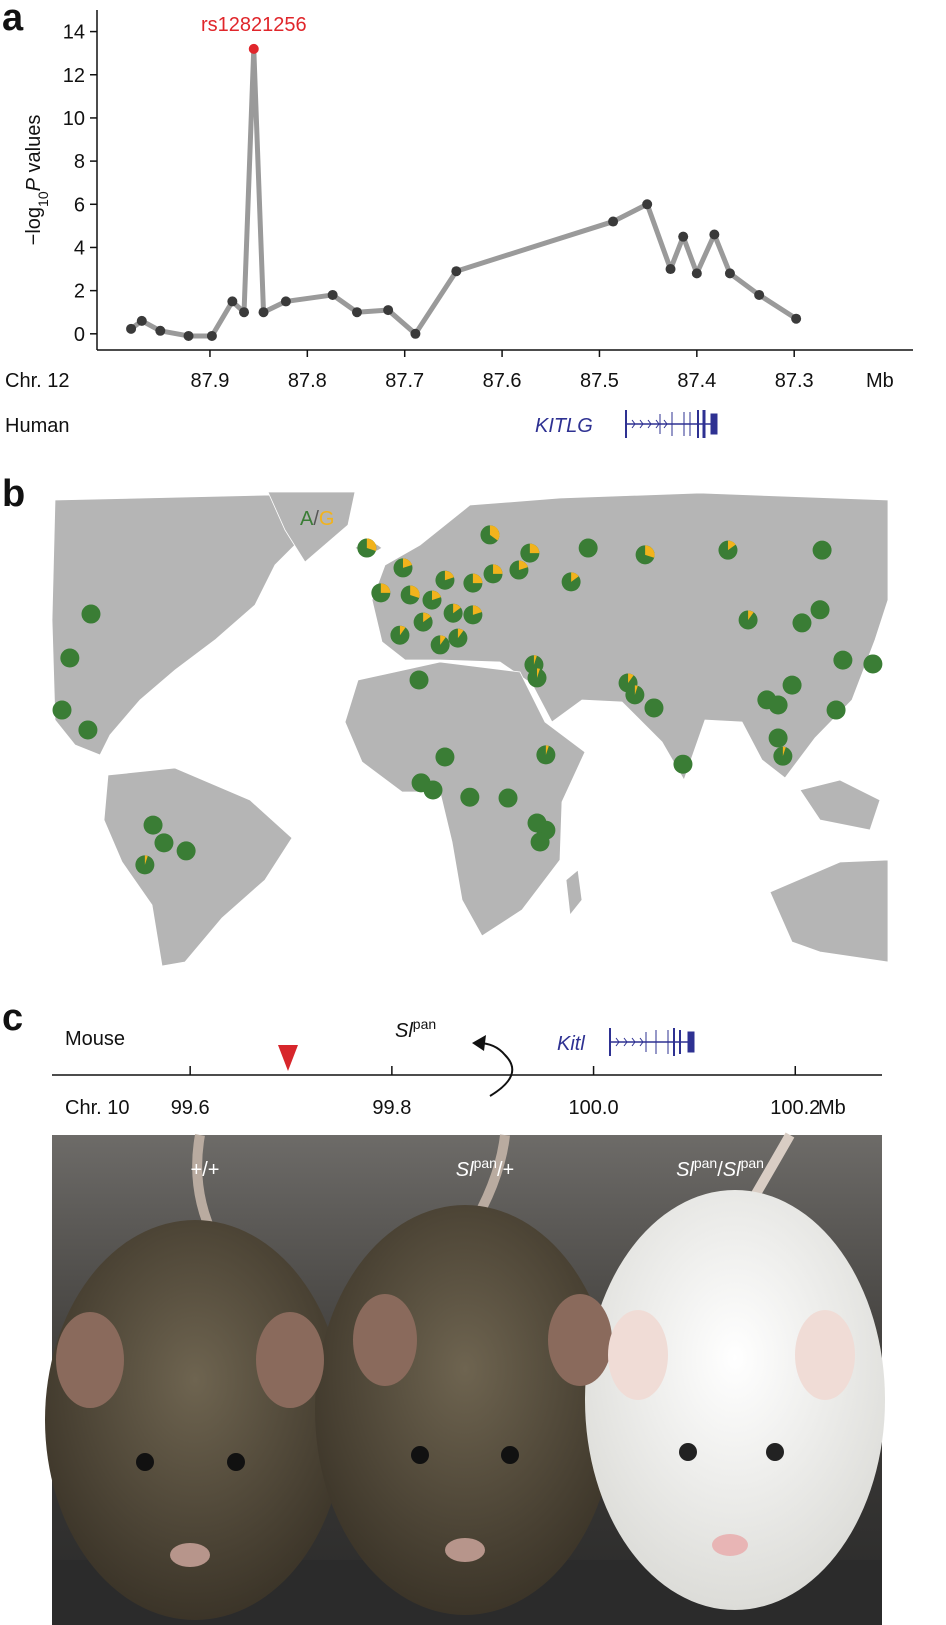  Describe the element at coordinates (37, 381) in the screenshot. I see `chromosome-label: Chr. 12` at that location.